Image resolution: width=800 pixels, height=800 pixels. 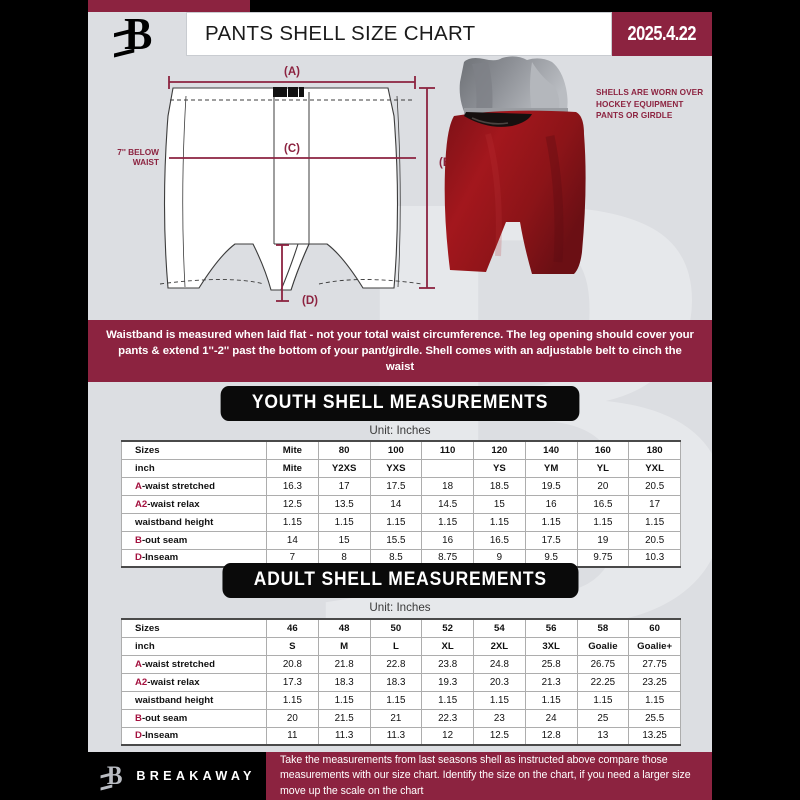 I want to click on adult-row-label: A2-waist relax, so click(x=194, y=682).